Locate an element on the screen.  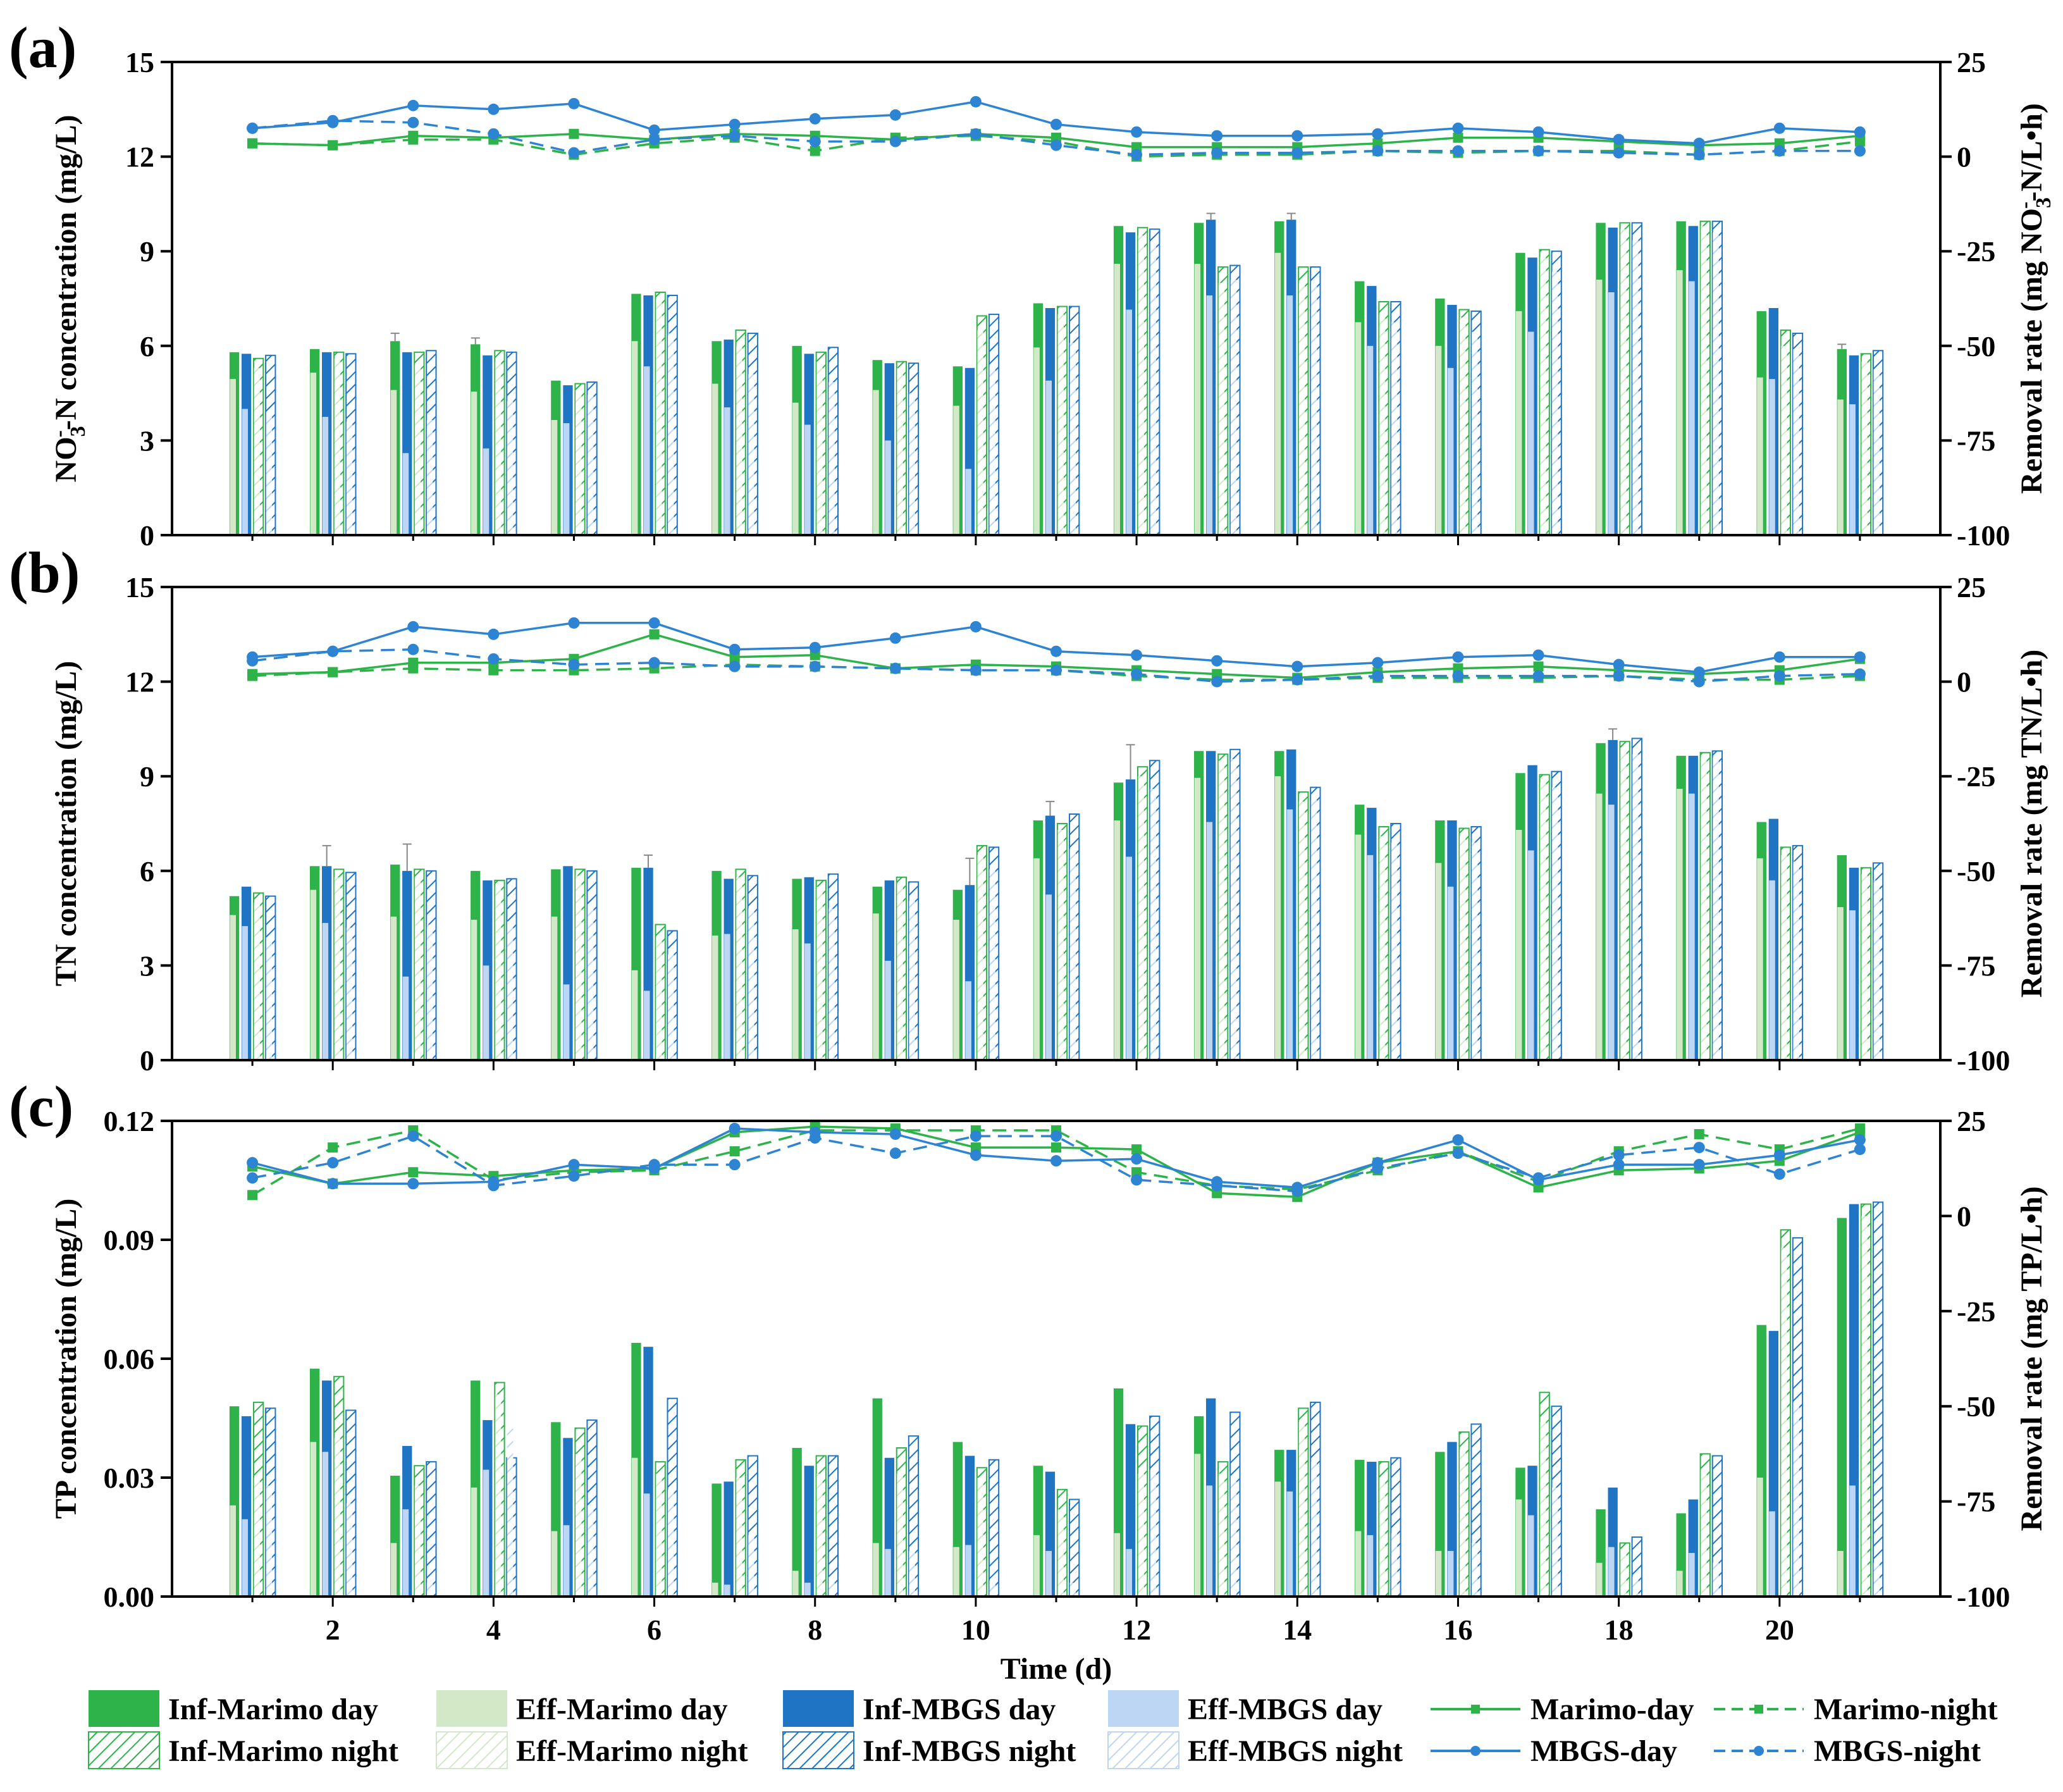
legend-item: Marimo-day is located at coordinates (1562, 1710).